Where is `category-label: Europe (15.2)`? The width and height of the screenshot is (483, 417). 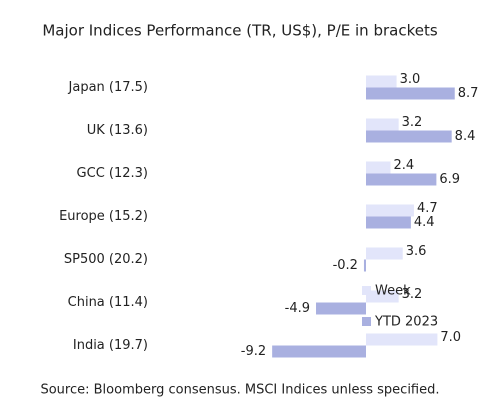
category-label: Europe (15.2) is located at coordinates (103, 216).